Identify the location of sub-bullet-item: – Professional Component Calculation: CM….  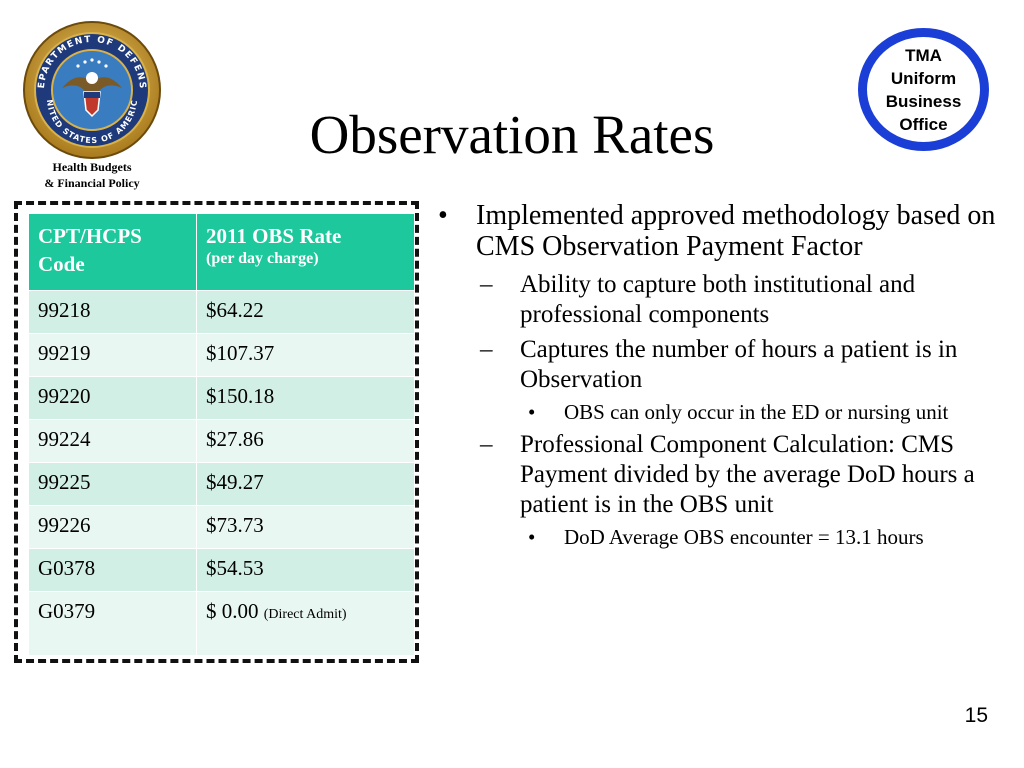
(719, 475).